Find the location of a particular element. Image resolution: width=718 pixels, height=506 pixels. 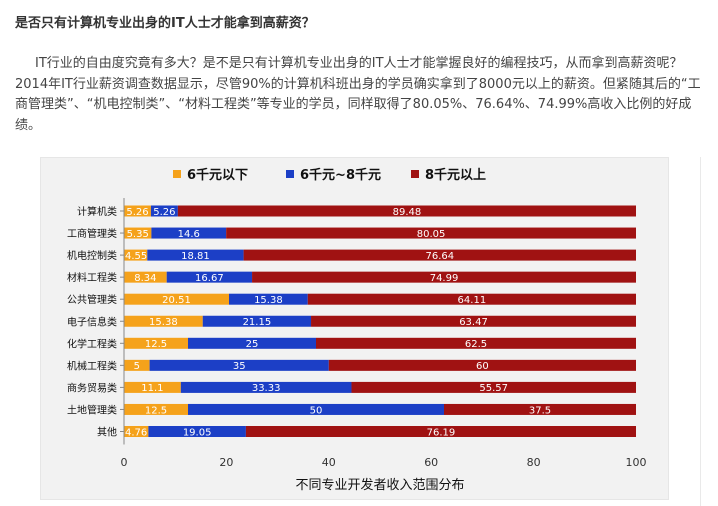

data-label-0-0: 5.26 is located at coordinates (137, 212).